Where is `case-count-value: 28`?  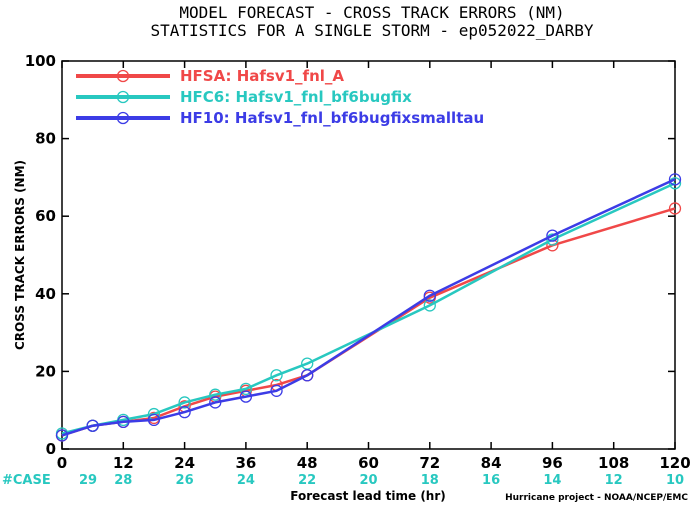
case-count-value: 28 is located at coordinates (123, 480).